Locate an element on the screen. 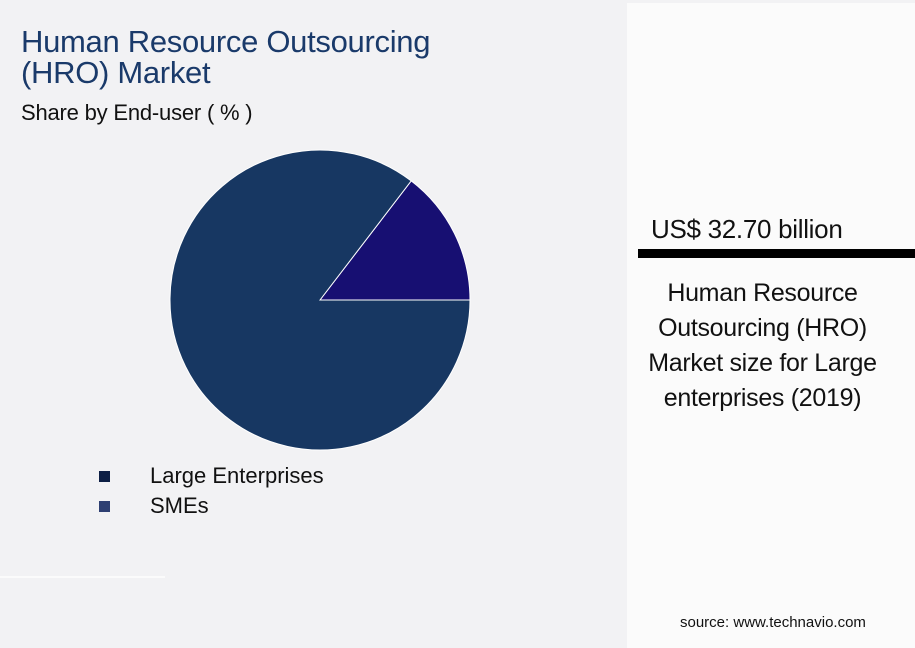 The width and height of the screenshot is (915, 648). legend-label: Large Enterprises is located at coordinates (237, 475).